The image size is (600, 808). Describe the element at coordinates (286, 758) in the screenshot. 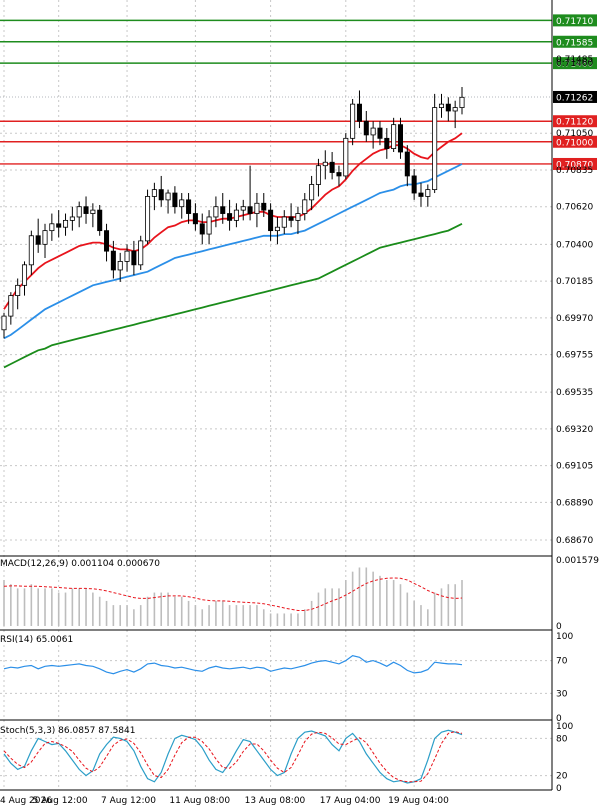

I see `stoch-panel: 100 80 20 0 Stoch(5,3,3) 86.0857 87.5841` at that location.